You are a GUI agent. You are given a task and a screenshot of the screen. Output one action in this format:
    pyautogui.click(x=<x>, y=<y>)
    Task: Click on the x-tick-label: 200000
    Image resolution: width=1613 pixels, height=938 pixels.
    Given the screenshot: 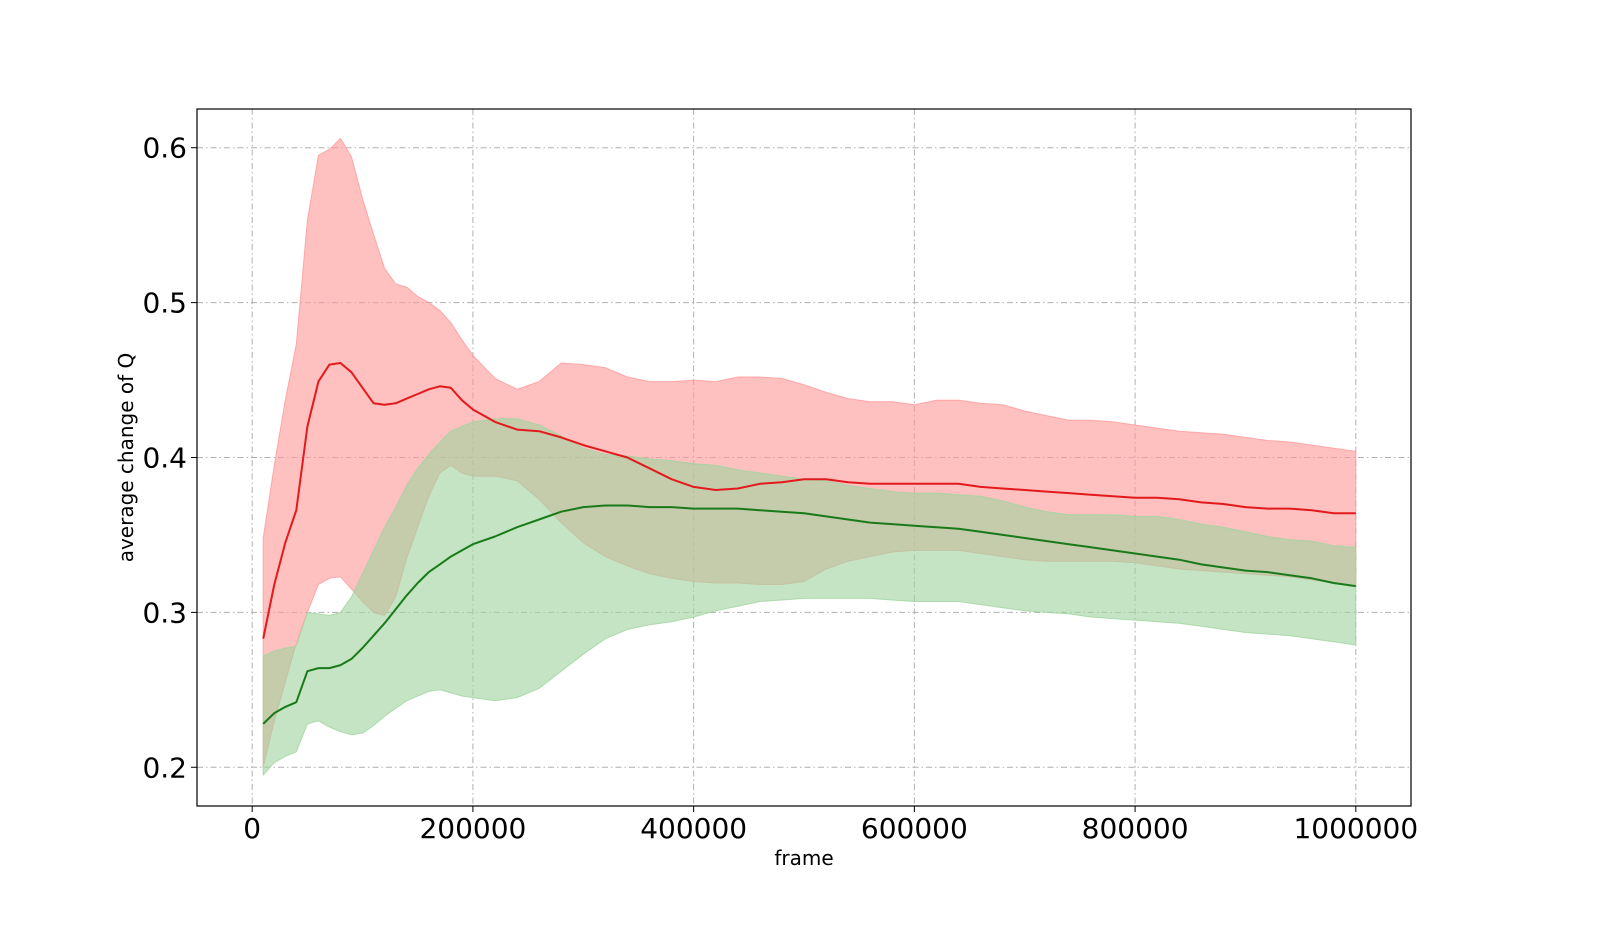 What is the action you would take?
    pyautogui.click(x=472, y=828)
    